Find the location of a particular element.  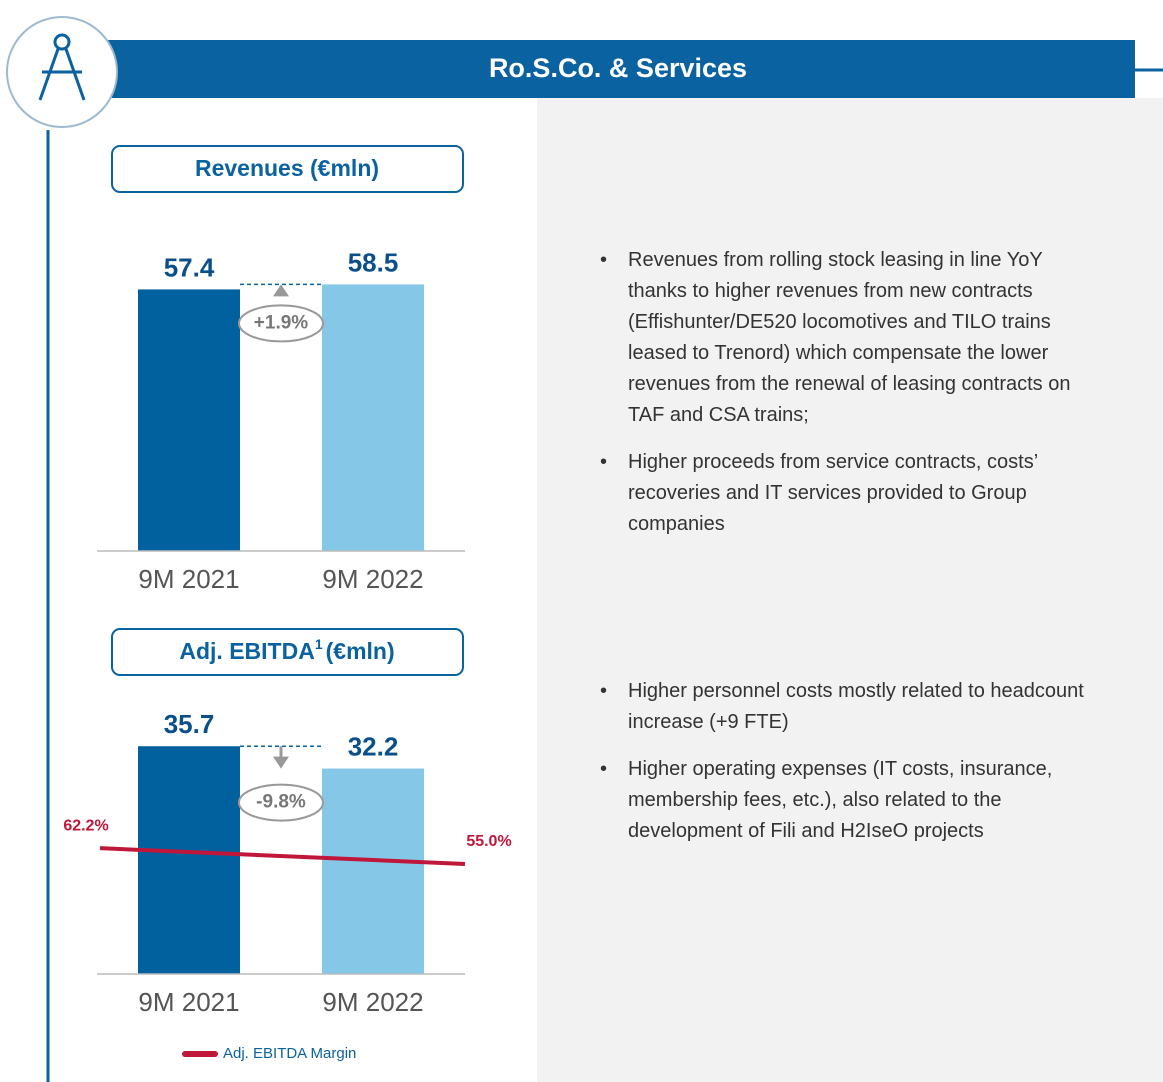

header-band is located at coordinates (617, 69).